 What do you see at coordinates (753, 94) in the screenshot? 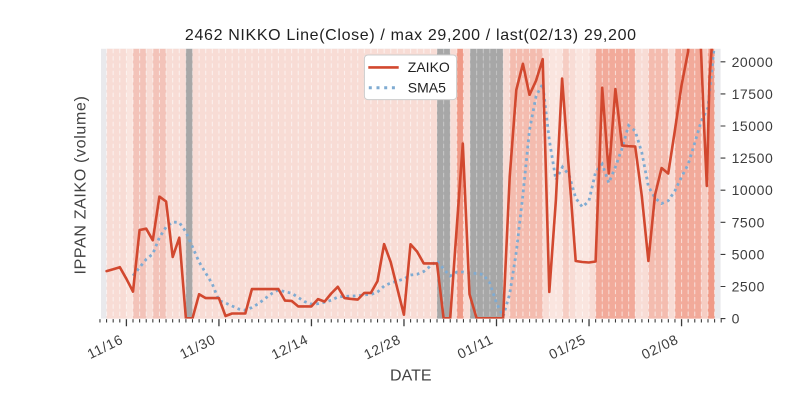
I see `svg-text: 17500` at bounding box center [753, 94].